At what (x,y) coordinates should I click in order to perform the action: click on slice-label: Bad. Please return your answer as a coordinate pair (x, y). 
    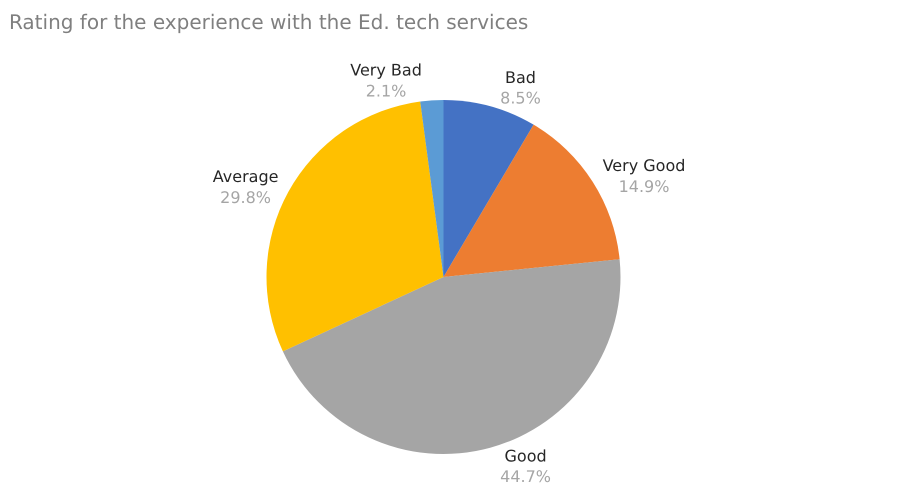
    Looking at the image, I should click on (520, 77).